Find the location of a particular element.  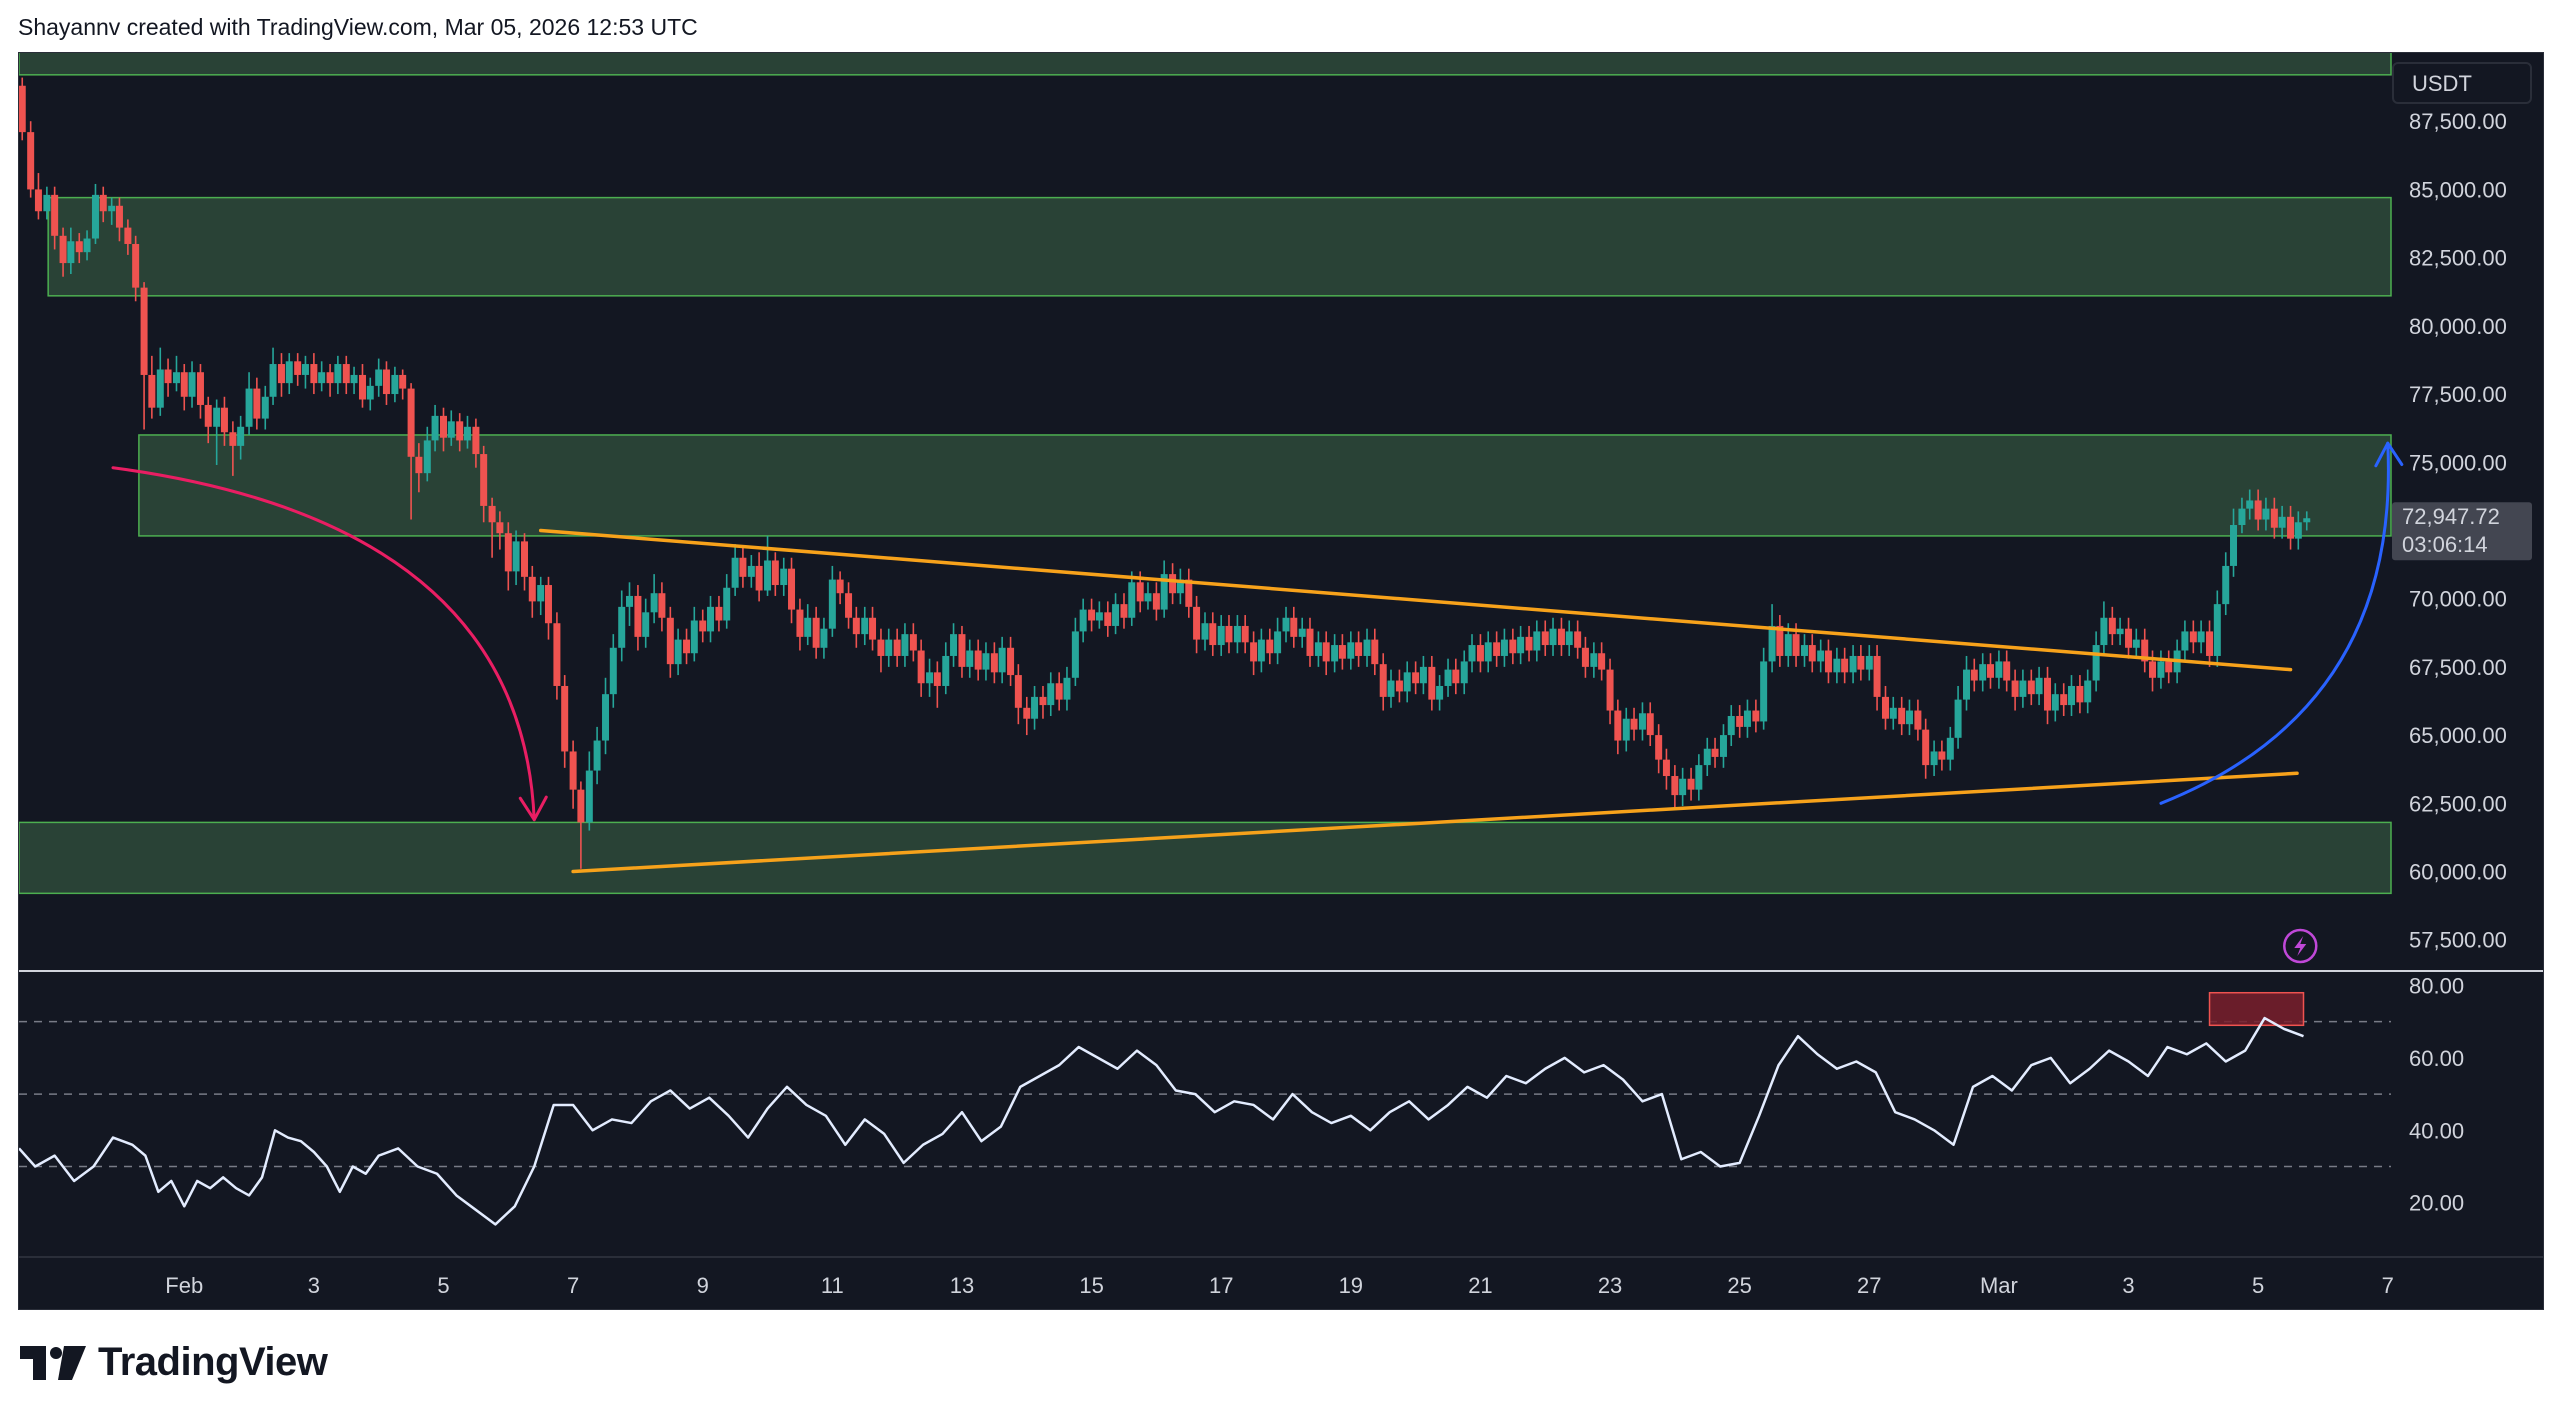

alert-icon-bolt is located at coordinates (2300, 946).